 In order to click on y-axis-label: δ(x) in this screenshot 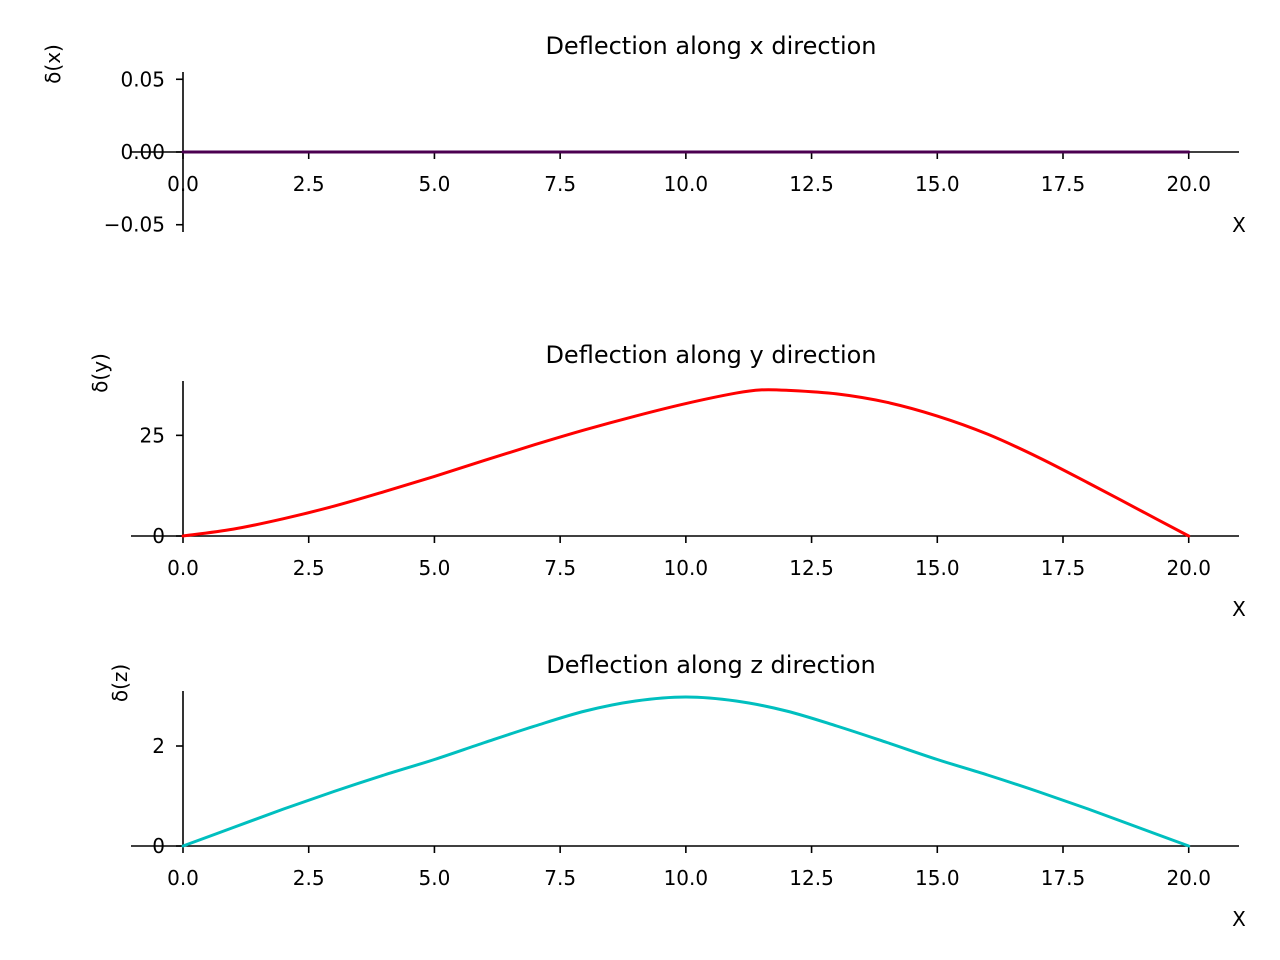, I will do `click(53, 64)`.